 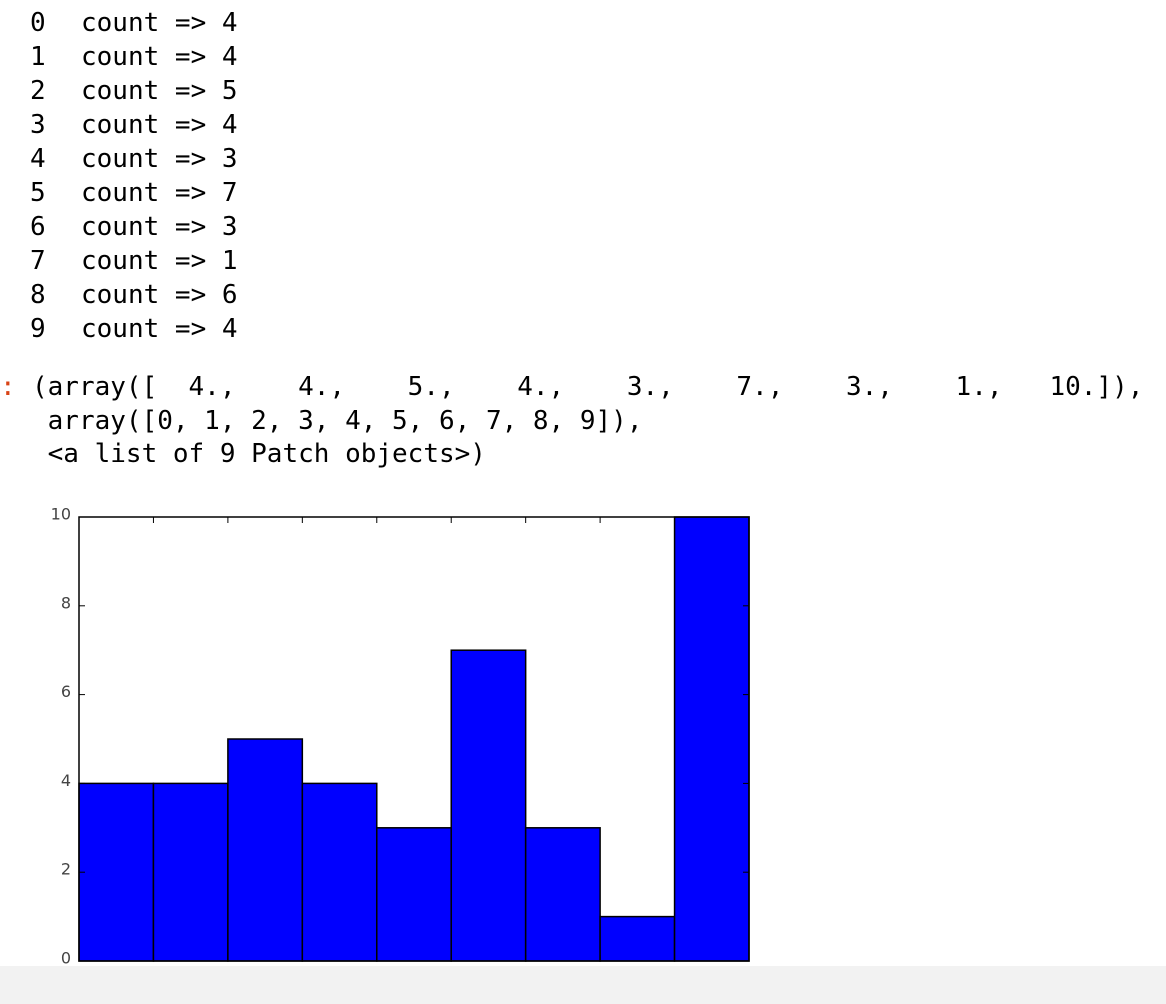 What do you see at coordinates (38, 295) in the screenshot?
I see `line-index: 8` at bounding box center [38, 295].